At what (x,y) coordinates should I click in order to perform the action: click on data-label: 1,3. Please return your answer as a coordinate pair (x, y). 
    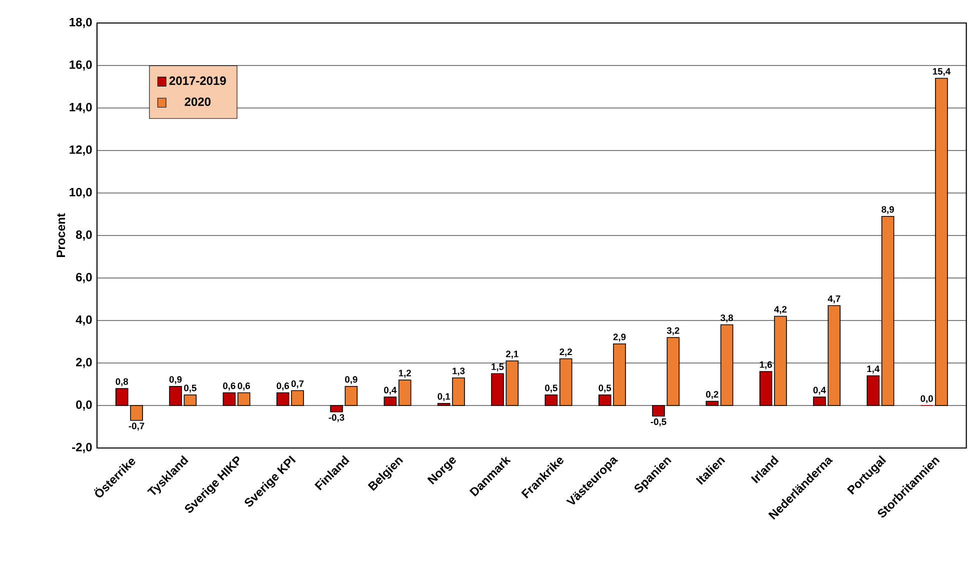
    Looking at the image, I should click on (458, 372).